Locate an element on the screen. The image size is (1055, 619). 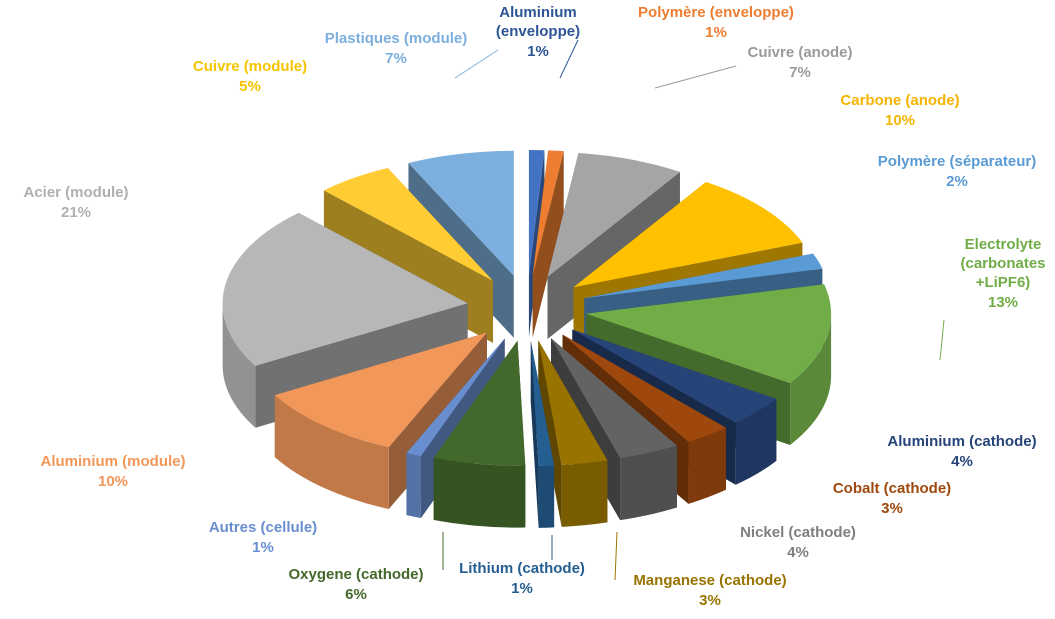
slice-label: Cuivre (module) 5% is located at coordinates (250, 76).